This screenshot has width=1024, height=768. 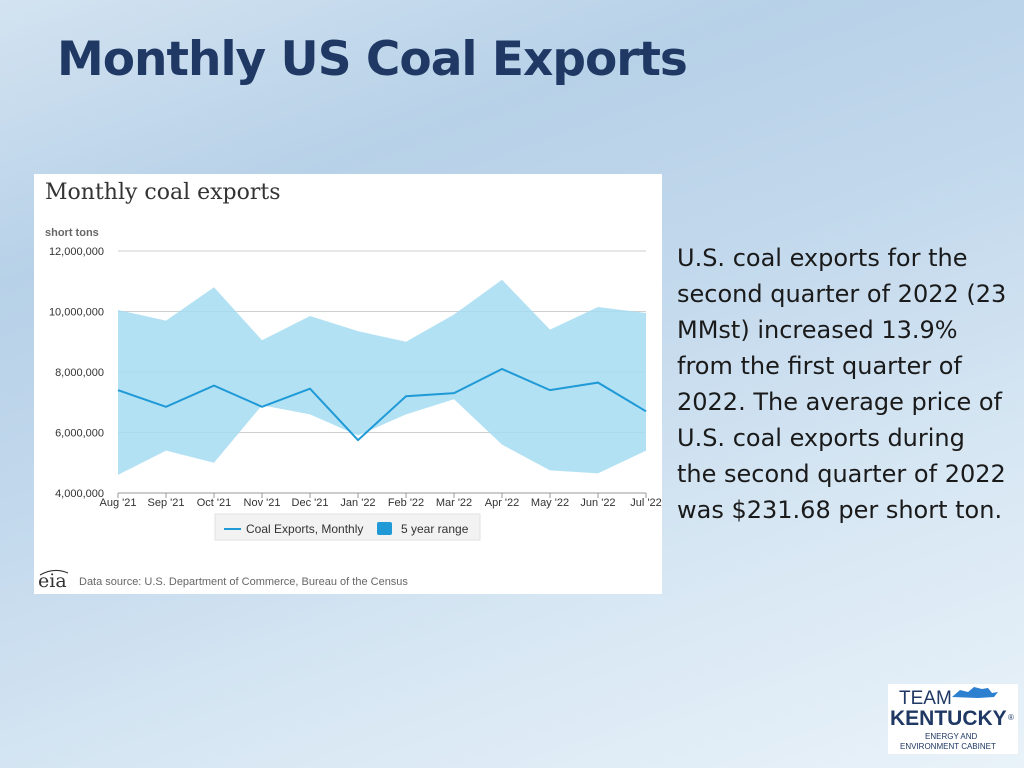 What do you see at coordinates (454, 503) in the screenshot?
I see `x-tick-label: Mar '22` at bounding box center [454, 503].